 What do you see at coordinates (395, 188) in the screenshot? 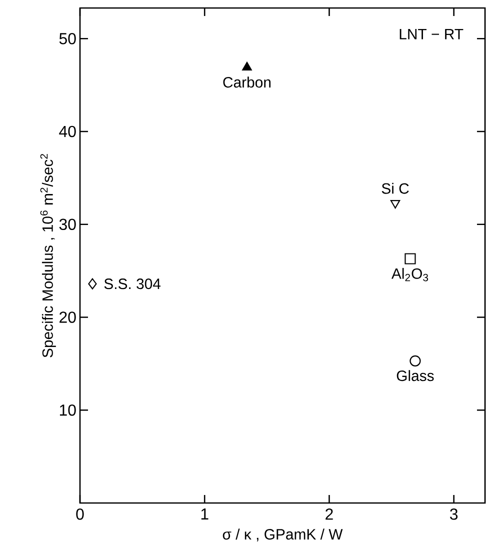
I see `annotation: Si C` at bounding box center [395, 188].